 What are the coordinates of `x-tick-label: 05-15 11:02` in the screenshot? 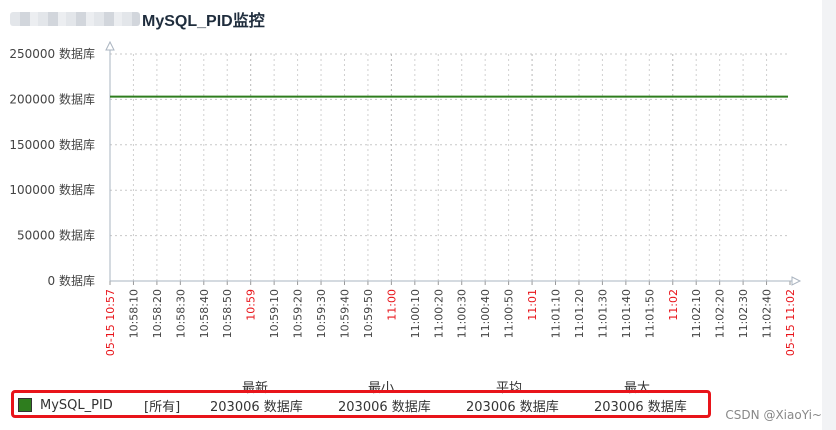 It's located at (790, 322).